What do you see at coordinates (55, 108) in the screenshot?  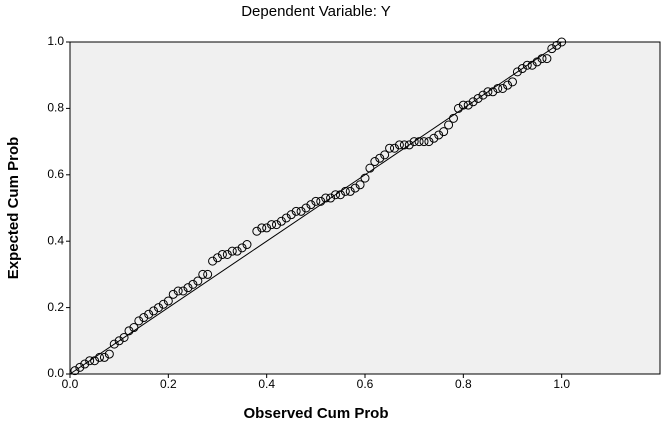 I see `y-tick-label: 0.8` at bounding box center [55, 108].